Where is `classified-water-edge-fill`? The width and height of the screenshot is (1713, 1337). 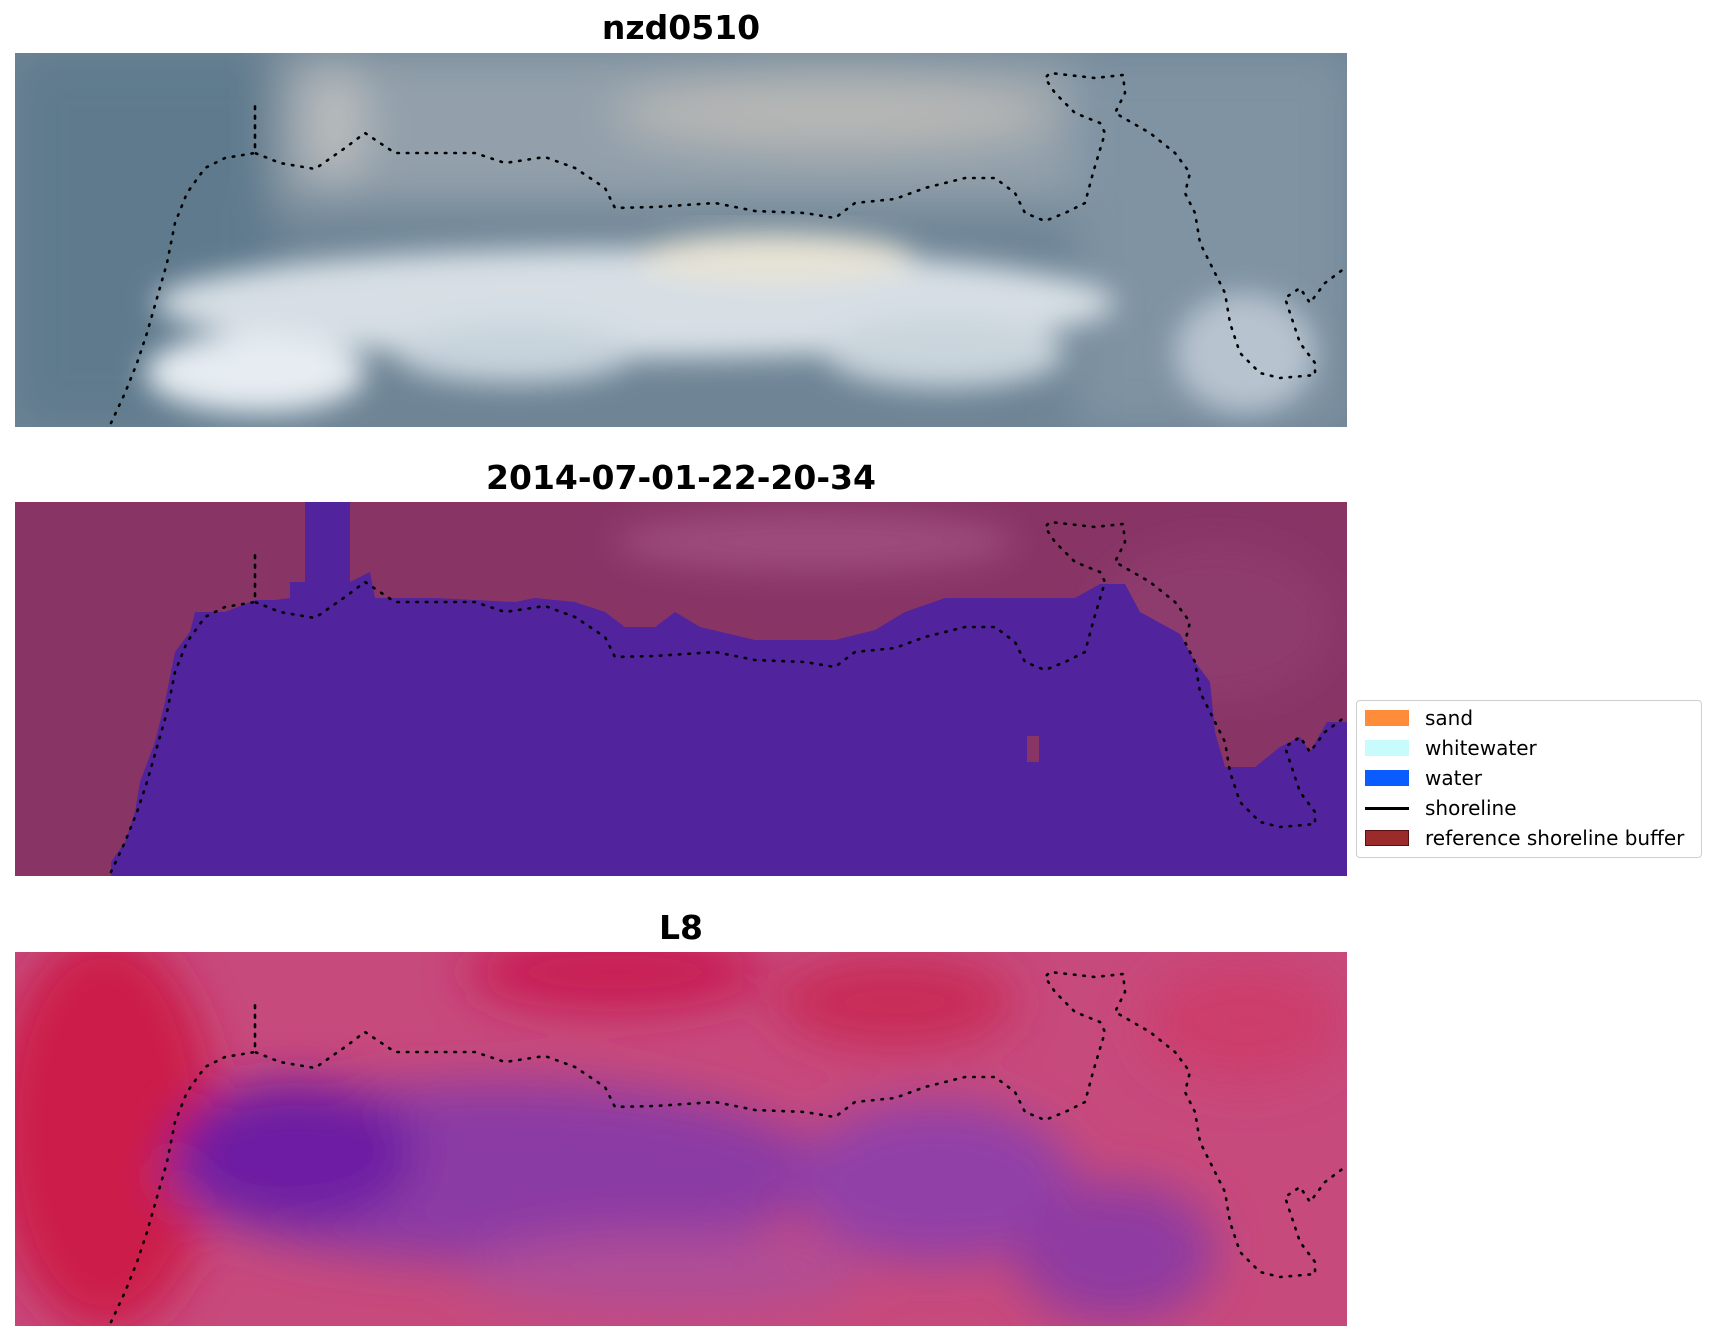
classified-water-edge-fill is located at coordinates (1240, 804).